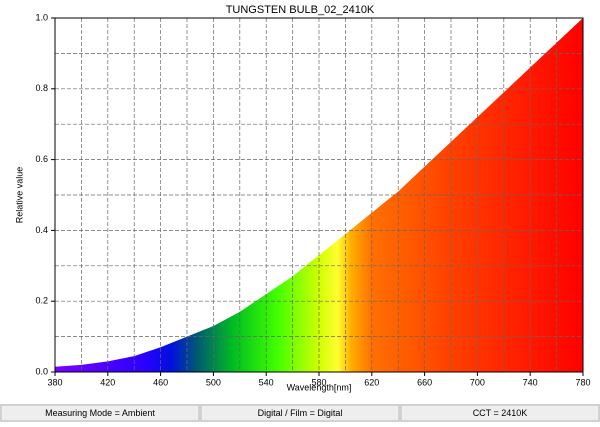  I want to click on y-tick-label: 0.8, so click(41, 88).